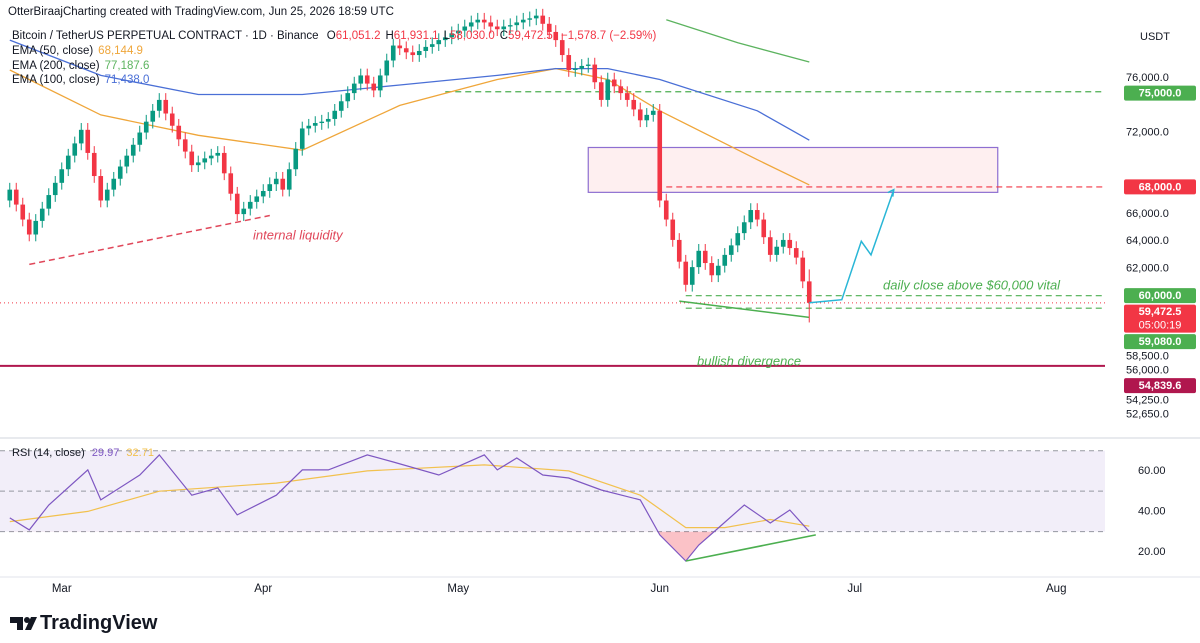 The height and width of the screenshot is (643, 1200). What do you see at coordinates (56, 80) in the screenshot?
I see `ema-name: EMA (100, close)` at bounding box center [56, 80].